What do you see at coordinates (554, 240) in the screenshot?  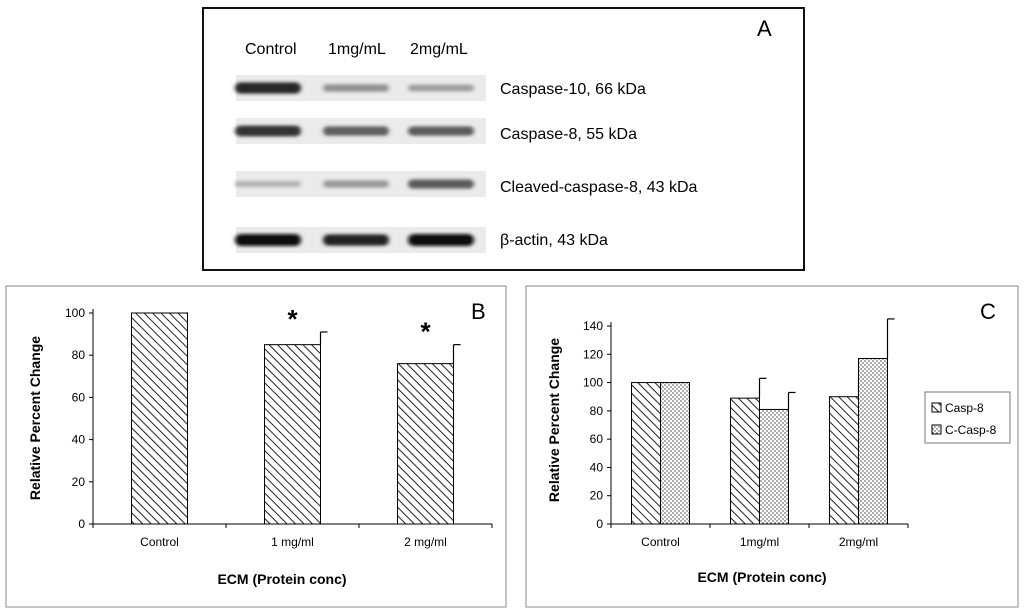 I see `blot-label-beta-actin: β-actin, 43 kDa` at bounding box center [554, 240].